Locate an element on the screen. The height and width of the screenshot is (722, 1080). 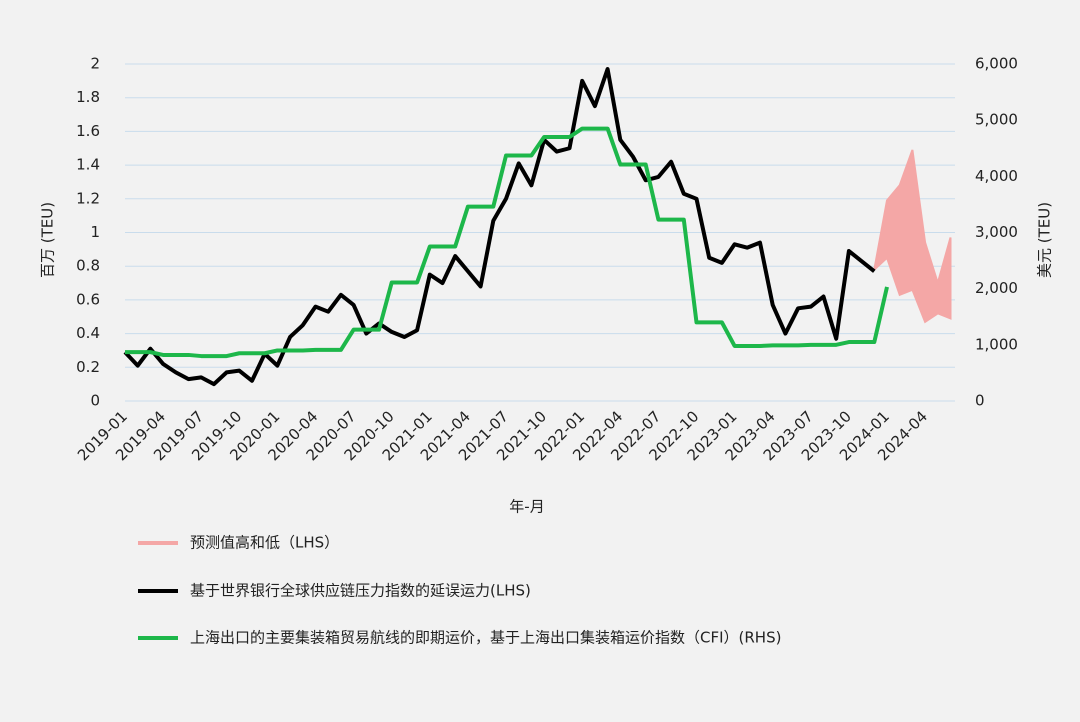
x-axis-label: 年-月 is located at coordinates (526, 507).